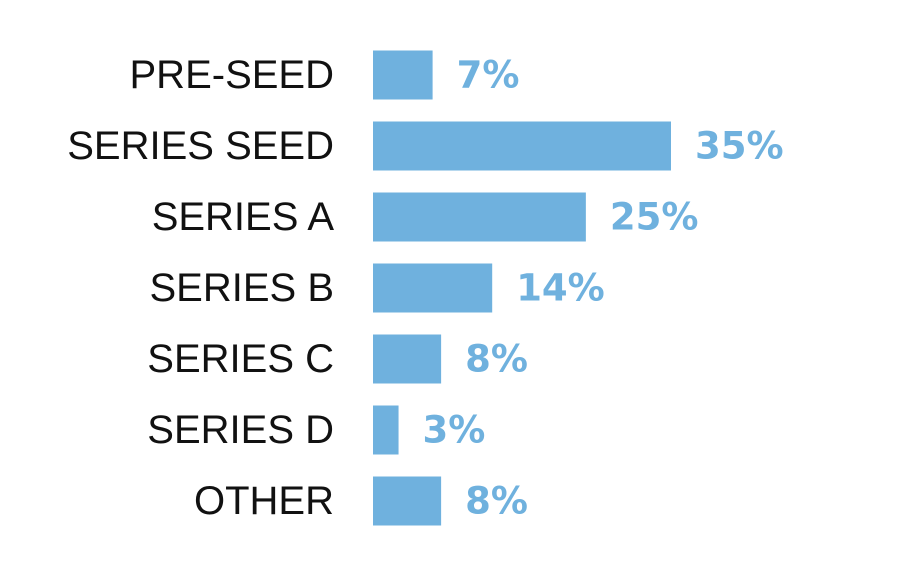 This screenshot has width=910, height=586. Describe the element at coordinates (522, 146) in the screenshot. I see `bar-series-seed` at that location.